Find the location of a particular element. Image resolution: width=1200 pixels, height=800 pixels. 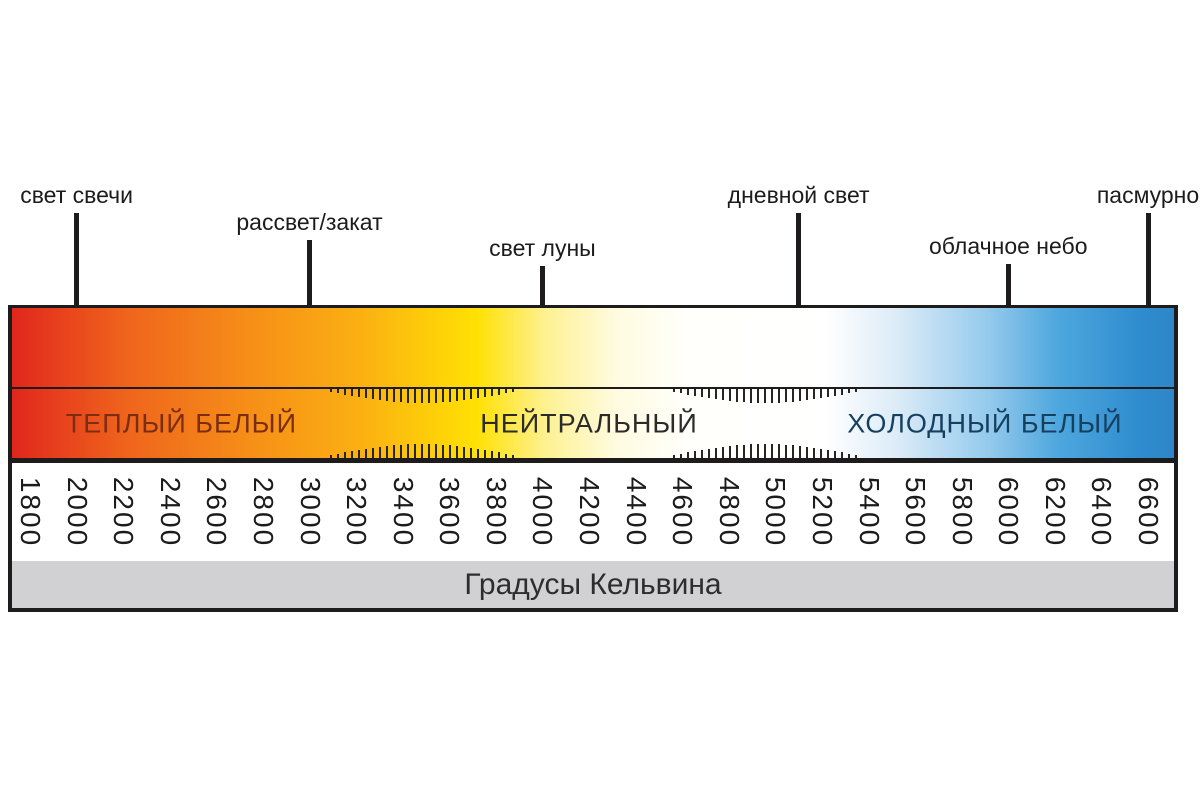

kelvin-tick-label: 3800 is located at coordinates (496, 512).